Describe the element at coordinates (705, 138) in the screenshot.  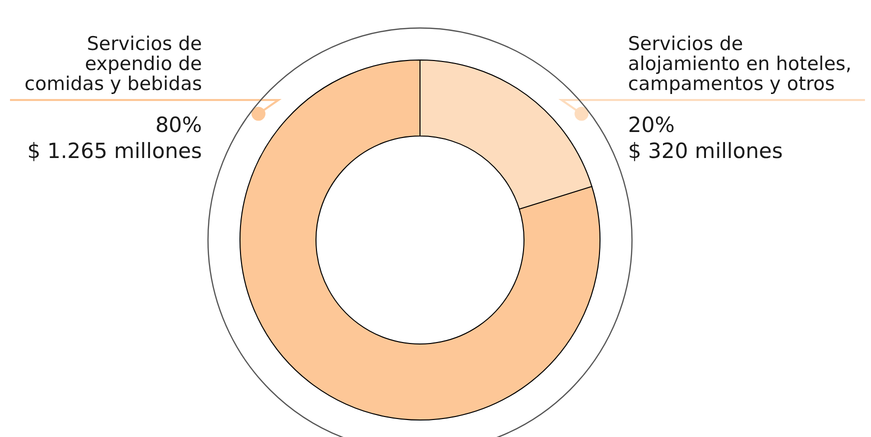
I see `data-label: 20% $ 320 millones` at that location.